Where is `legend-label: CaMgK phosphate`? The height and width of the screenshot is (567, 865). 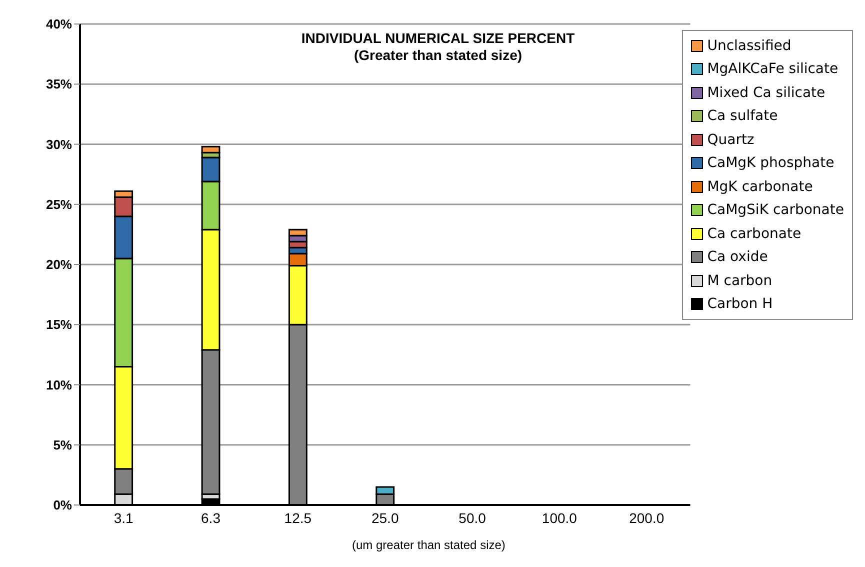 legend-label: CaMgK phosphate is located at coordinates (770, 163).